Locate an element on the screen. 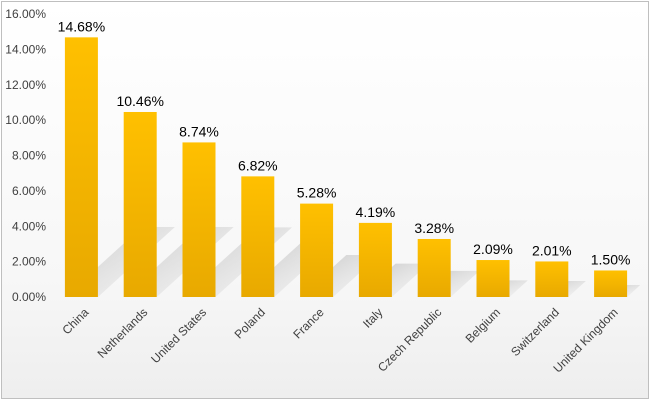 This screenshot has width=650, height=400. data-label: 1.50% is located at coordinates (611, 259).